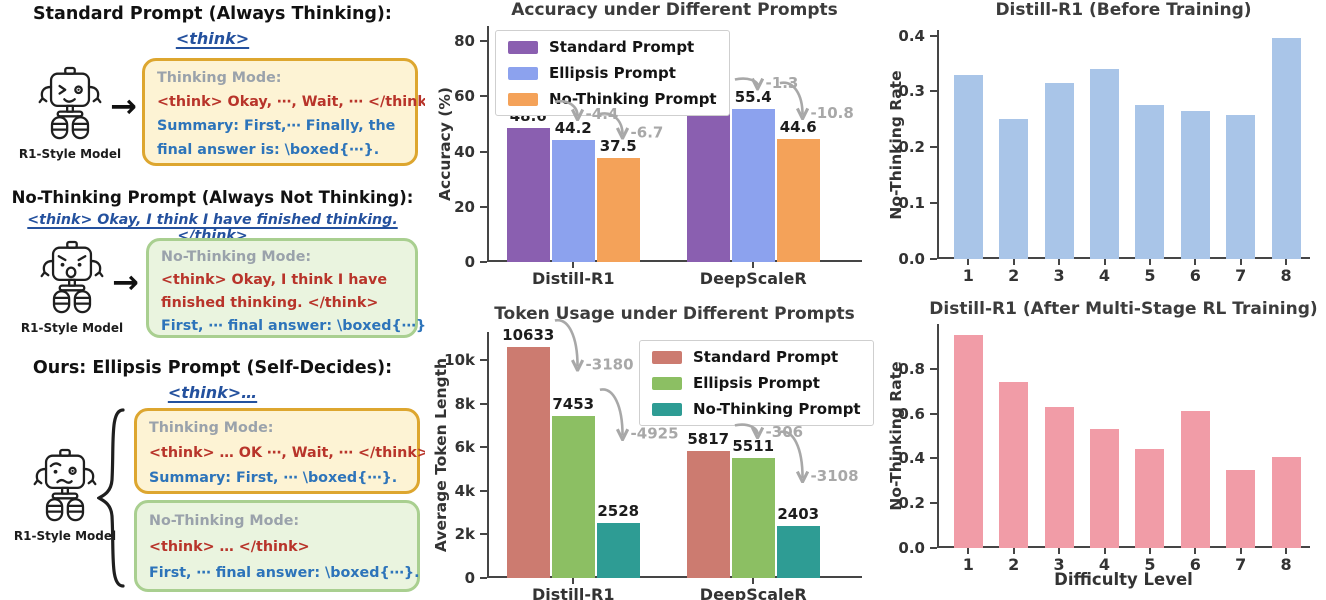 This screenshot has height=600, width=1326. What do you see at coordinates (1241, 275) in the screenshot?
I see `x-tick-label: 7` at bounding box center [1241, 275].